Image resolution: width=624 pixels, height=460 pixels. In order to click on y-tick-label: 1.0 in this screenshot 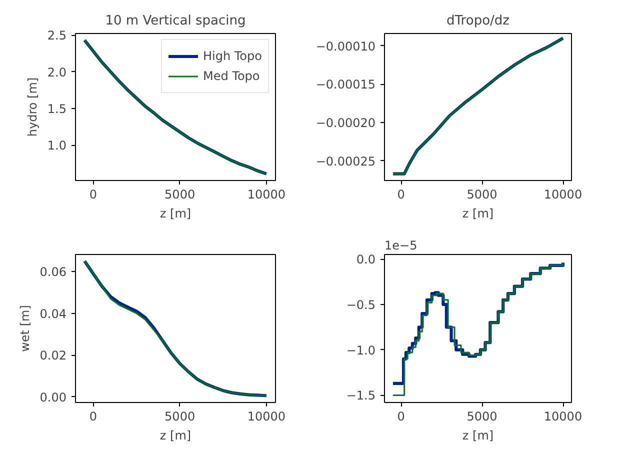, I will do `click(57, 145)`.